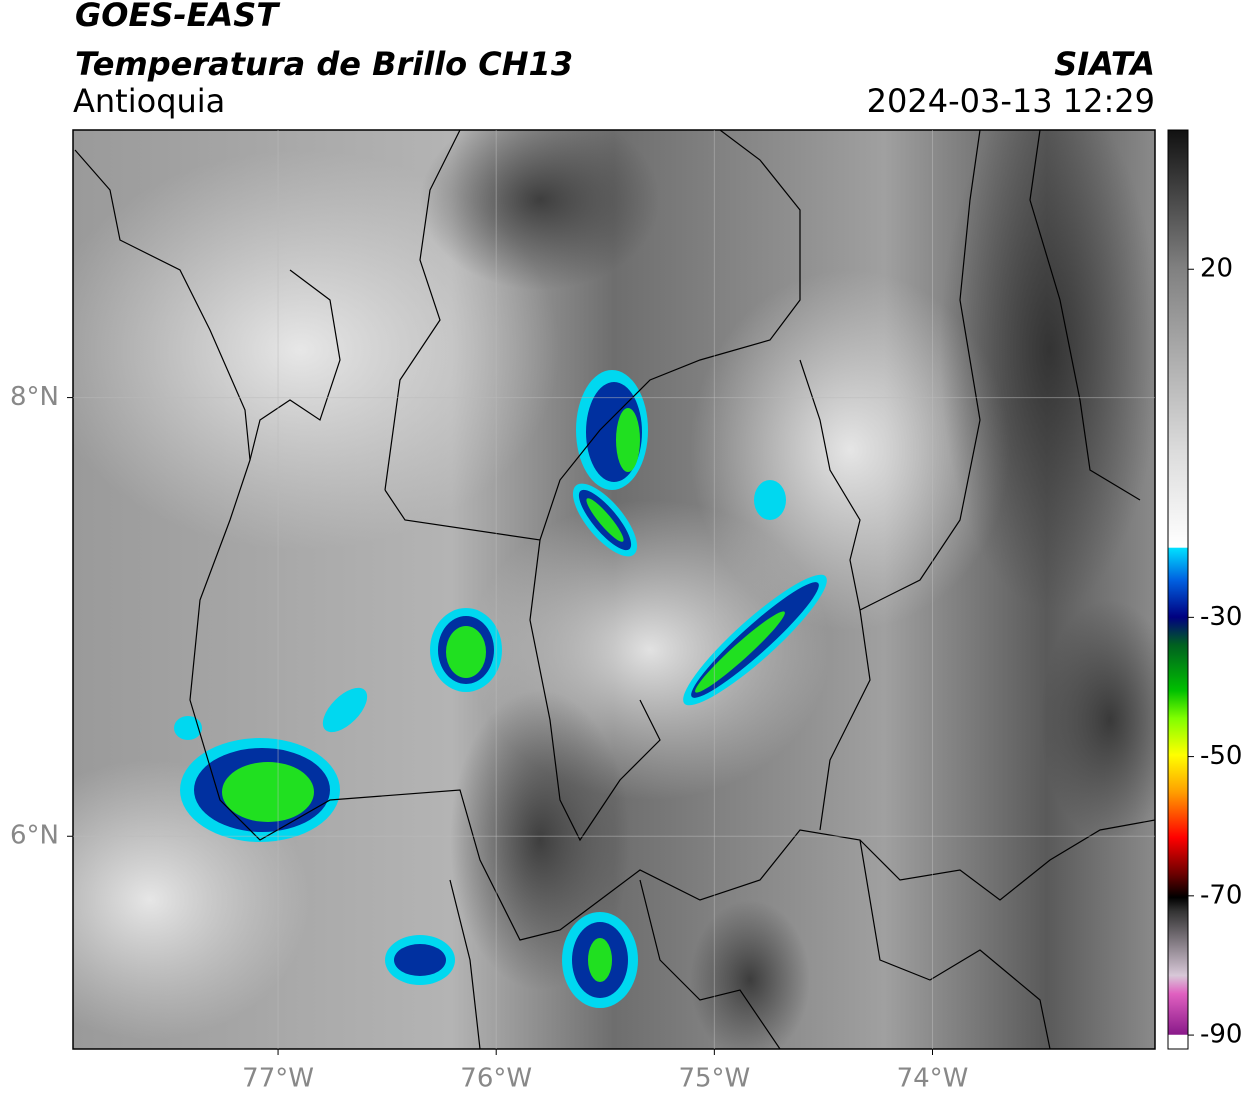  I want to click on colorbar-tick-label: 20, so click(1216, 269).